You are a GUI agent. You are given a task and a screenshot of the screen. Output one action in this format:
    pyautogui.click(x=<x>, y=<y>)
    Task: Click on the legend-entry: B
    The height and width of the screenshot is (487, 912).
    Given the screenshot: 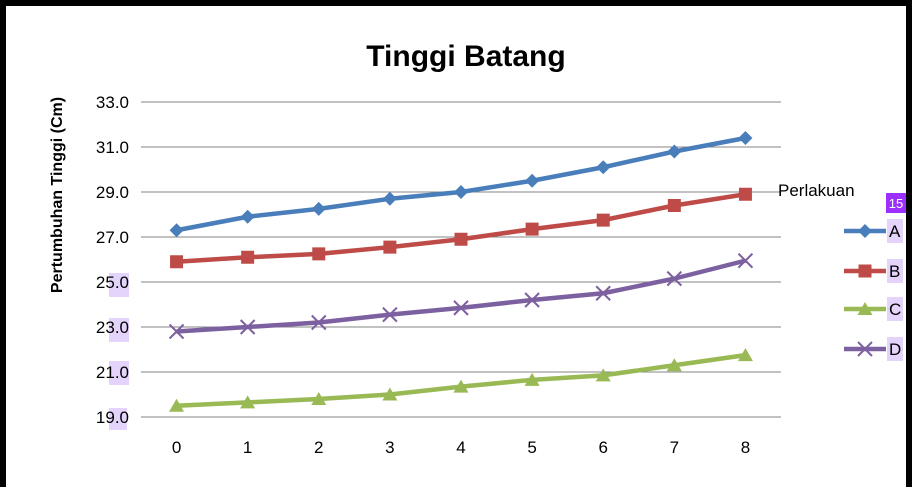 What is the action you would take?
    pyautogui.click(x=894, y=271)
    